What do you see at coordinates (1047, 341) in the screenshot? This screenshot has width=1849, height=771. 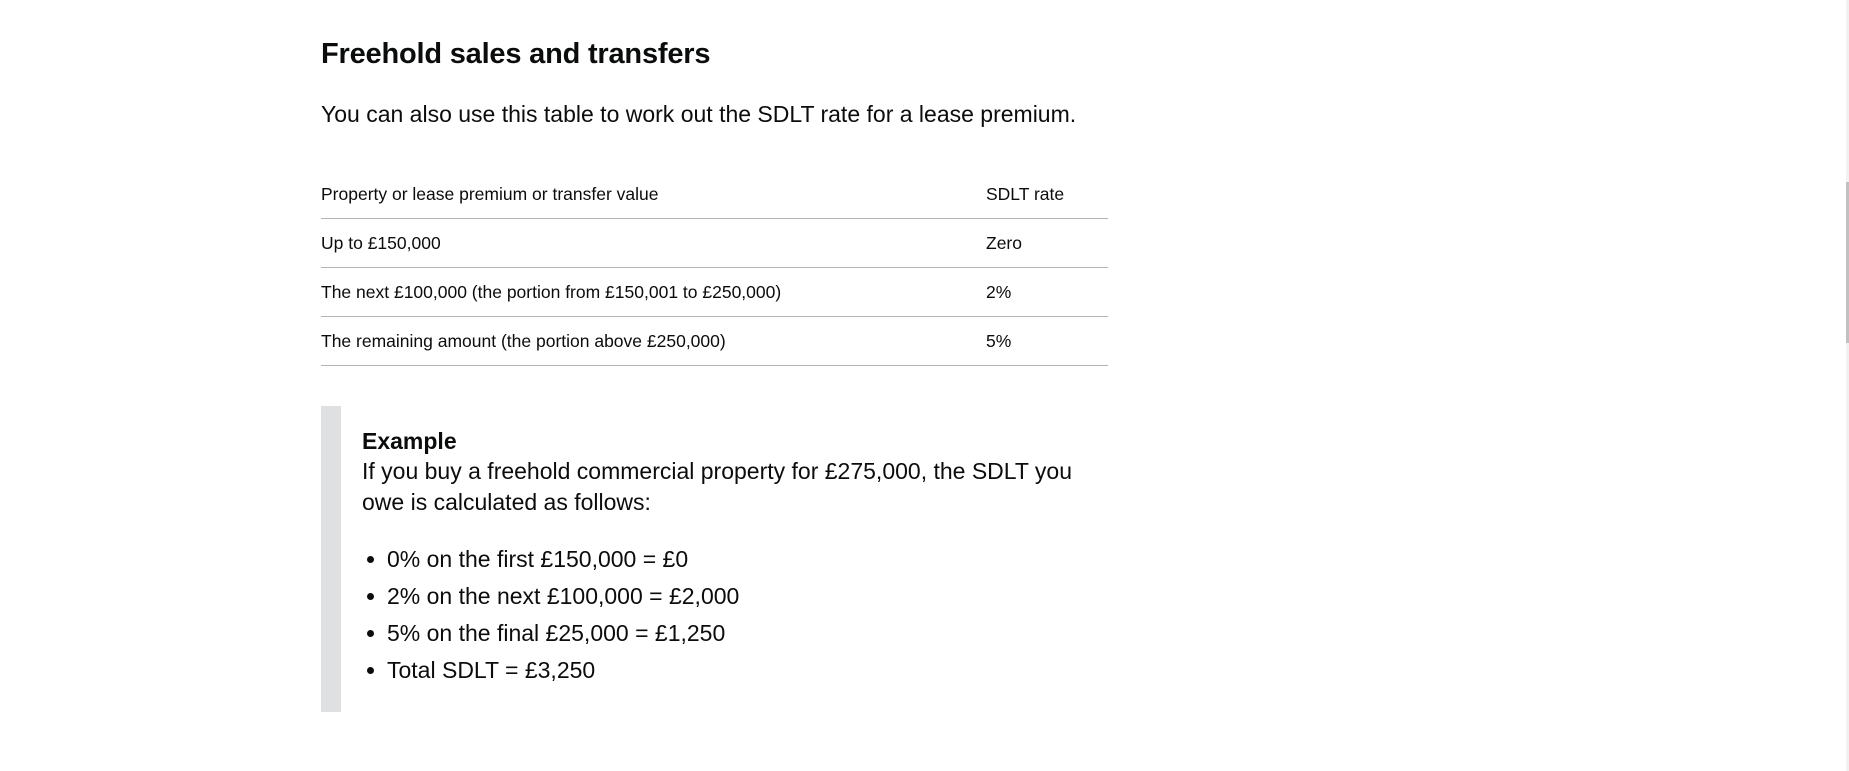 I see `cell-rate: 5%` at bounding box center [1047, 341].